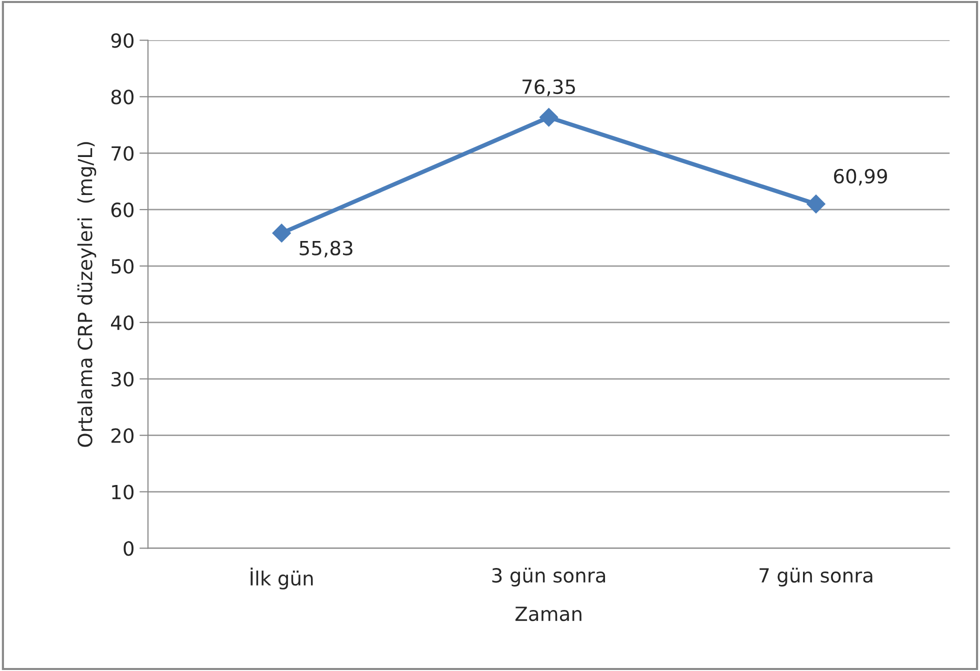  I want to click on data-label: 76,35, so click(548, 87).